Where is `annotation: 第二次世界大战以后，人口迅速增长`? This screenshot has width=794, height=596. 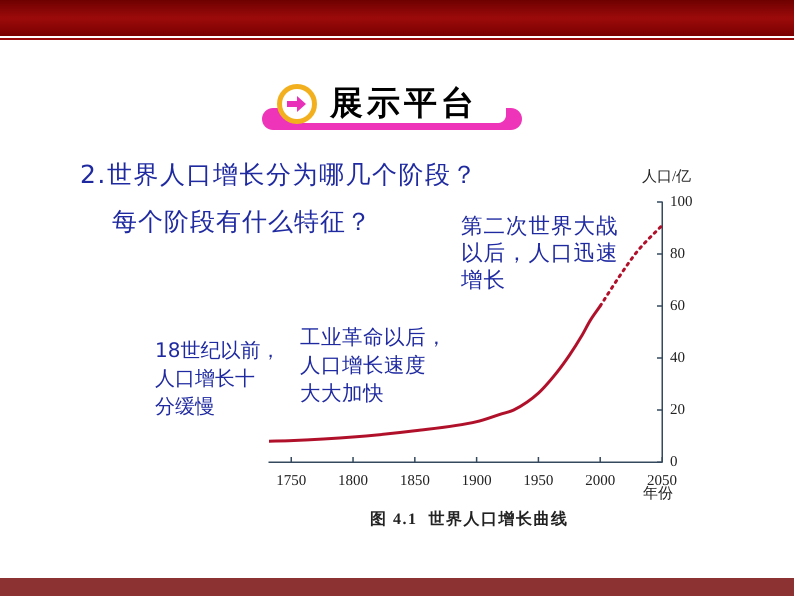 annotation: 第二次世界大战以后，人口迅速增长 is located at coordinates (539, 253).